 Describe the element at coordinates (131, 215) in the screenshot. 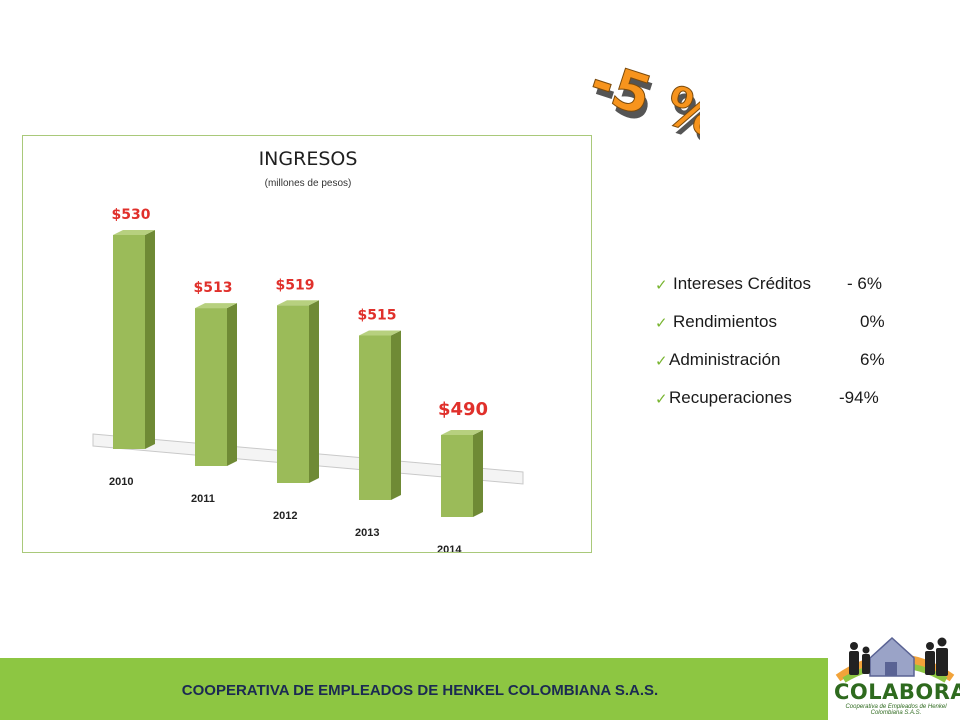

I see `data-label: $530` at that location.